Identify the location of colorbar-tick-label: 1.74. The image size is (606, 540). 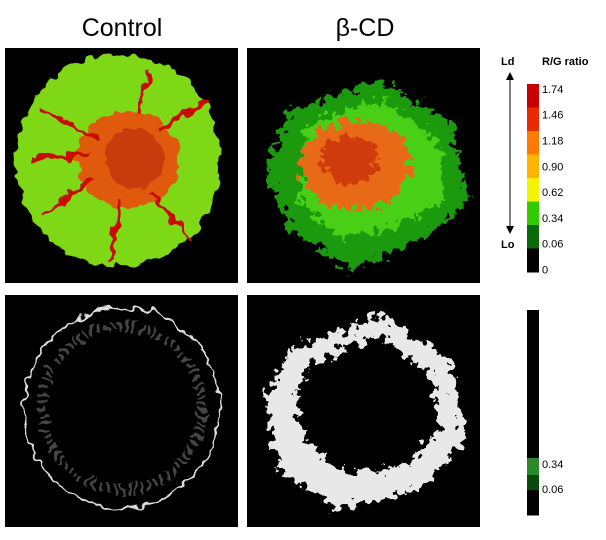
(552, 90).